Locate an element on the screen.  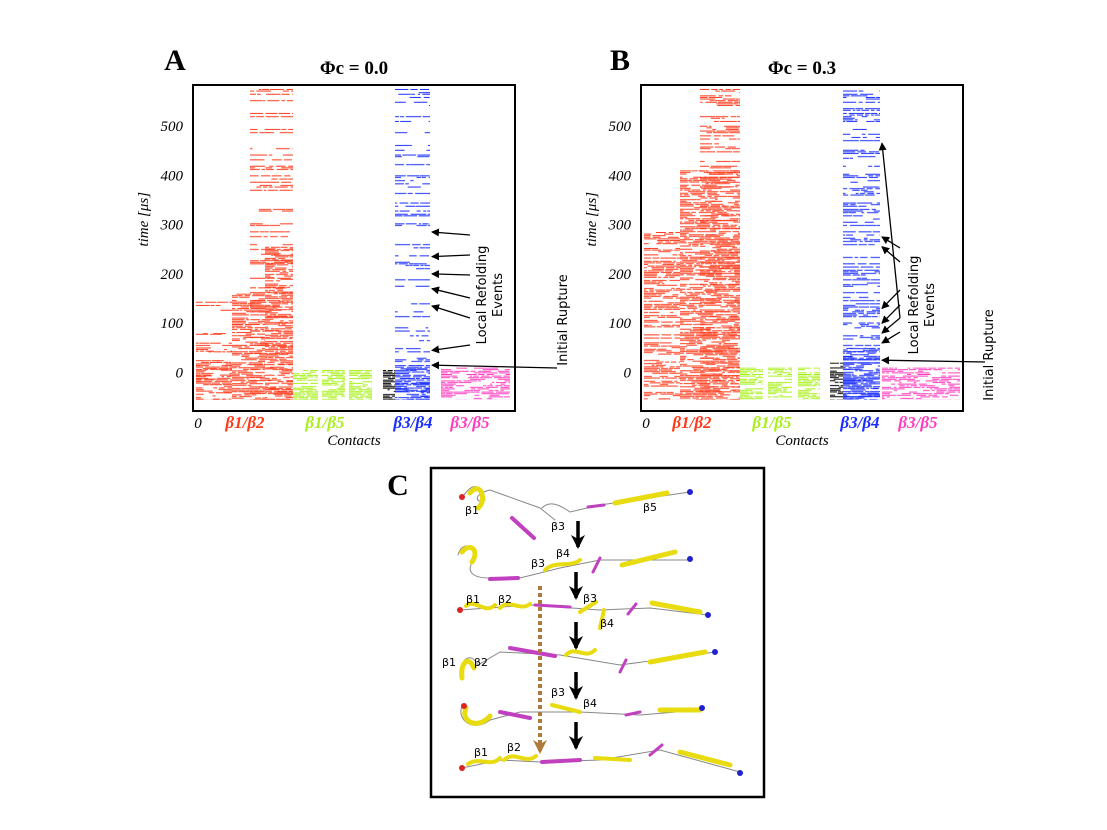
panel-frame is located at coordinates (597, 632).